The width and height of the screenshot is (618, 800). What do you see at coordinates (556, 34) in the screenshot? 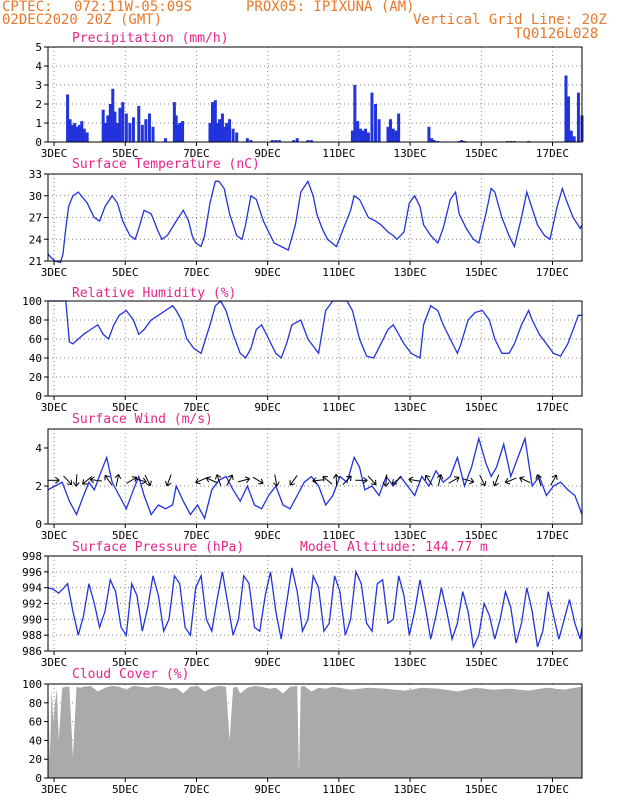
I see `header-model-code: TQ0126L028` at bounding box center [556, 34].